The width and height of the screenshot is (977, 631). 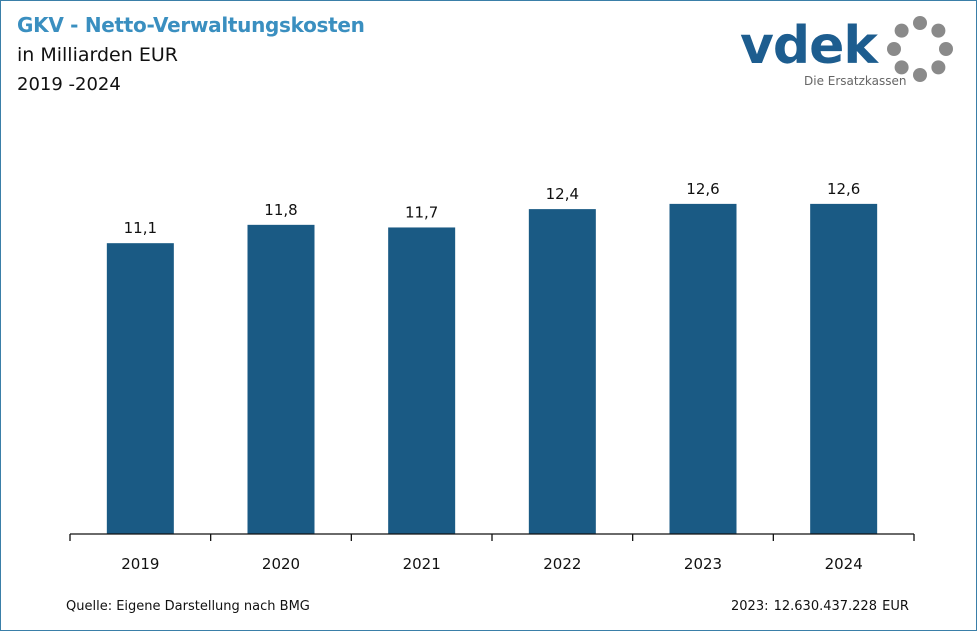 I want to click on data-label: 11,8, so click(x=280, y=210).